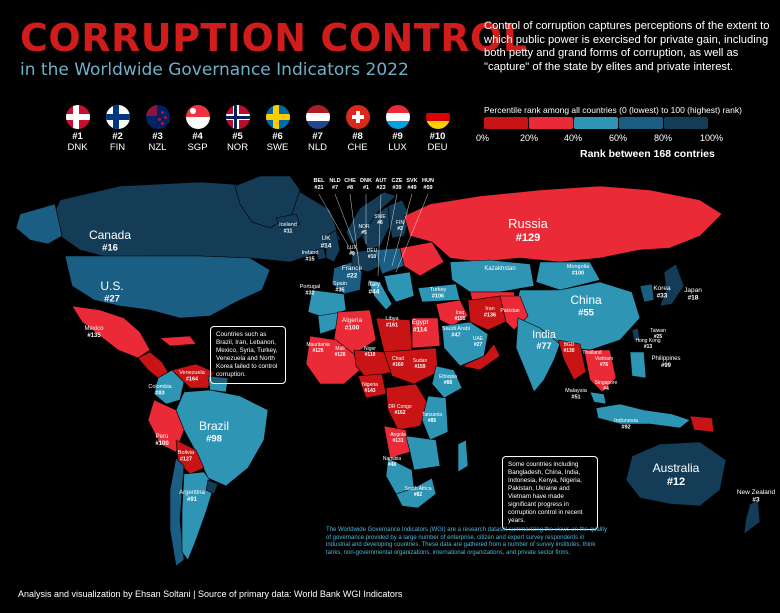 The height and width of the screenshot is (613, 780). What do you see at coordinates (77, 129) in the screenshot?
I see `top10-item: #1 DNK` at bounding box center [77, 129].